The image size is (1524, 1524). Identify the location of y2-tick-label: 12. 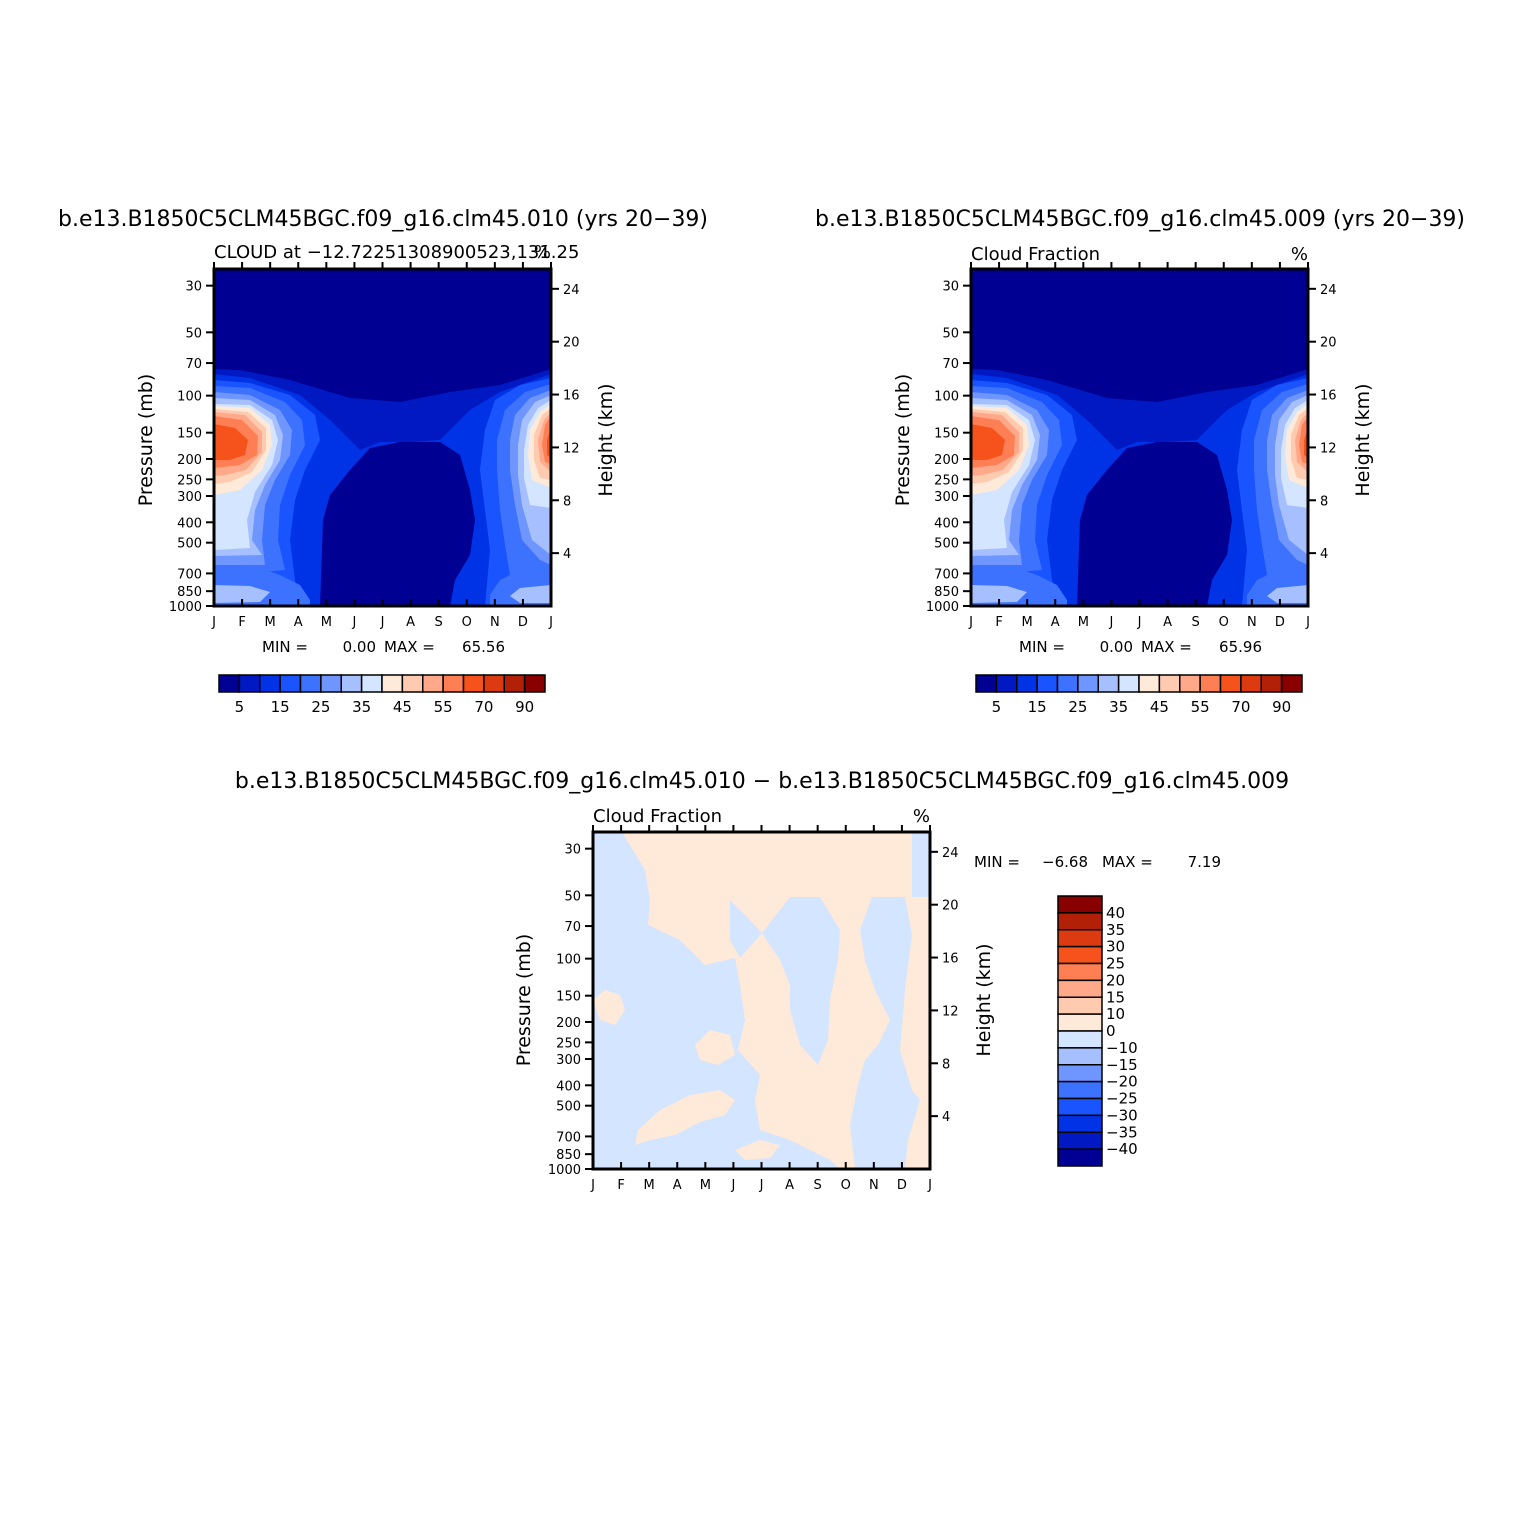
(571, 448).